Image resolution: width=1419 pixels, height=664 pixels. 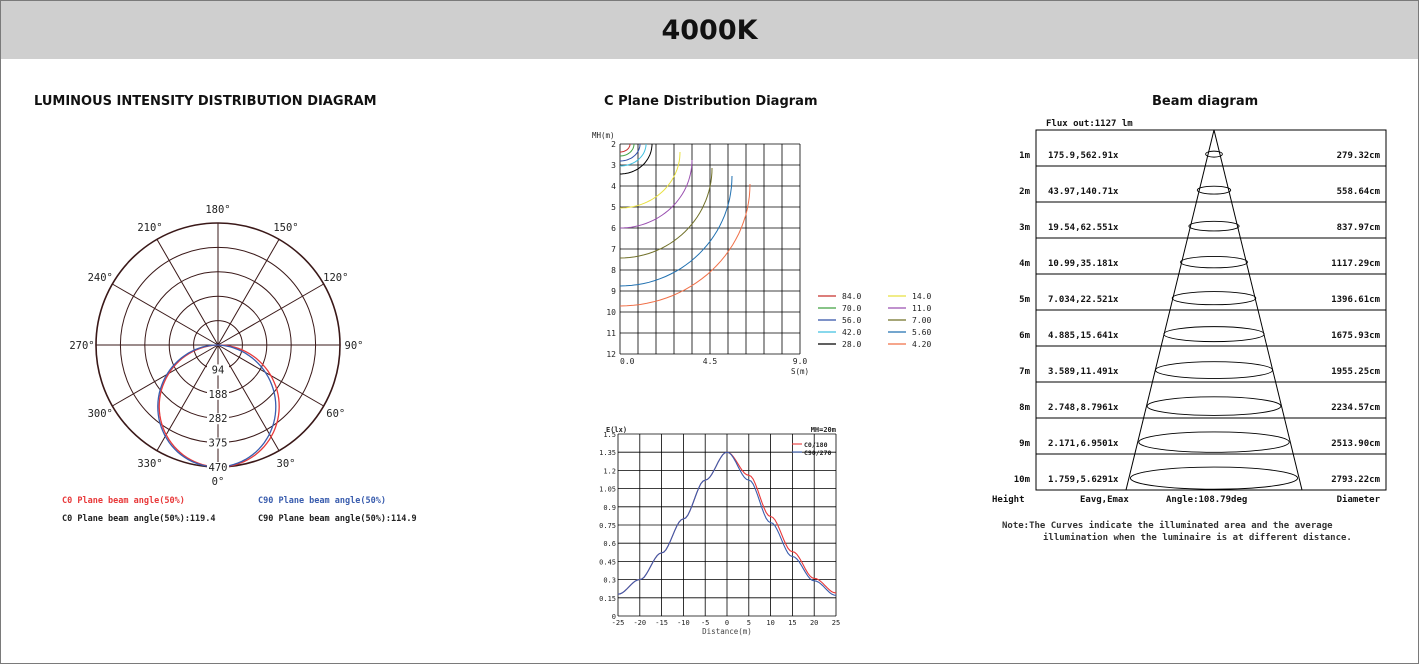 What do you see at coordinates (607, 526) in the screenshot?
I see `illum-y-tick: 0.75` at bounding box center [607, 526].